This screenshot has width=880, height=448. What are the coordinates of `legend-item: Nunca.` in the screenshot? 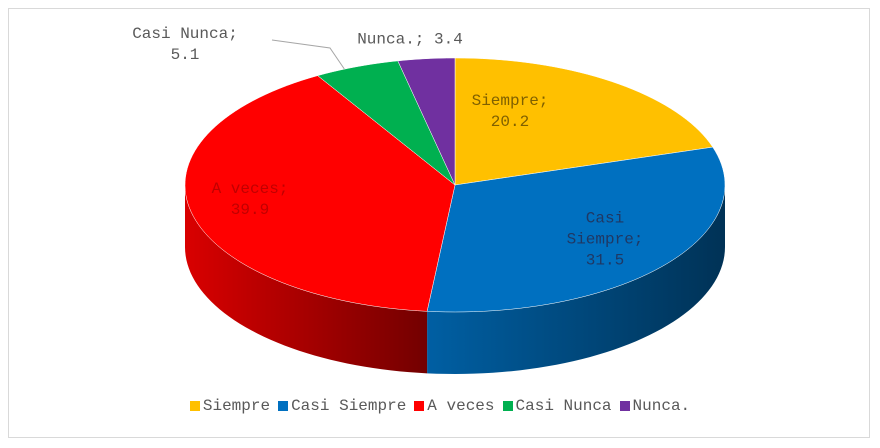 It's located at (655, 406).